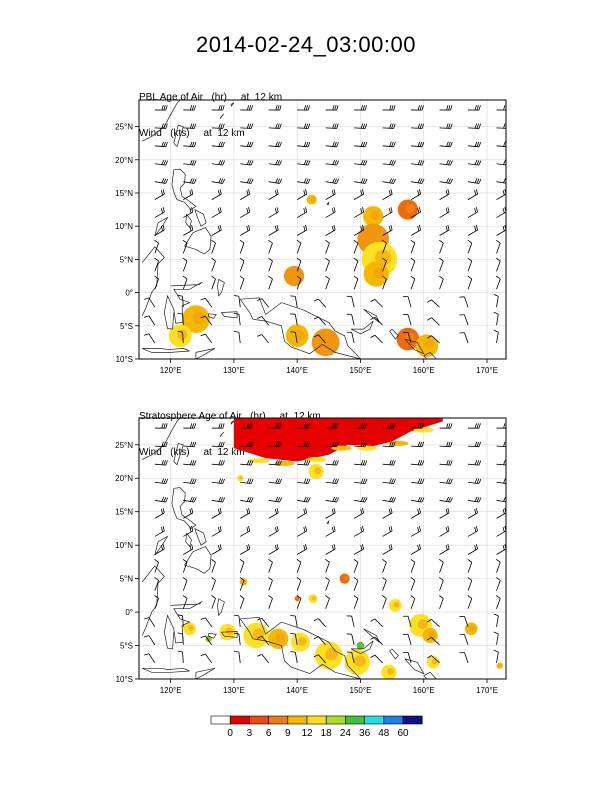 Image resolution: width=612 pixels, height=792 pixels. What do you see at coordinates (268, 733) in the screenshot?
I see `colorbar-label: 6` at bounding box center [268, 733].